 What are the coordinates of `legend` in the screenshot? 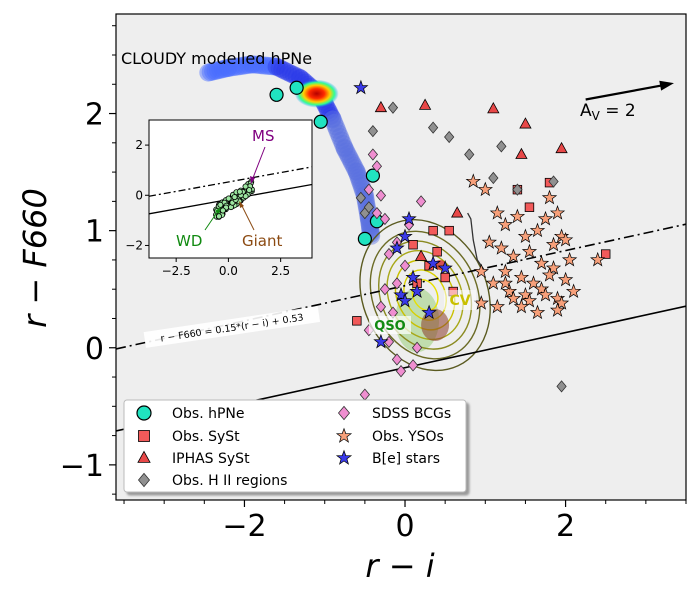 It's located at (295, 446).